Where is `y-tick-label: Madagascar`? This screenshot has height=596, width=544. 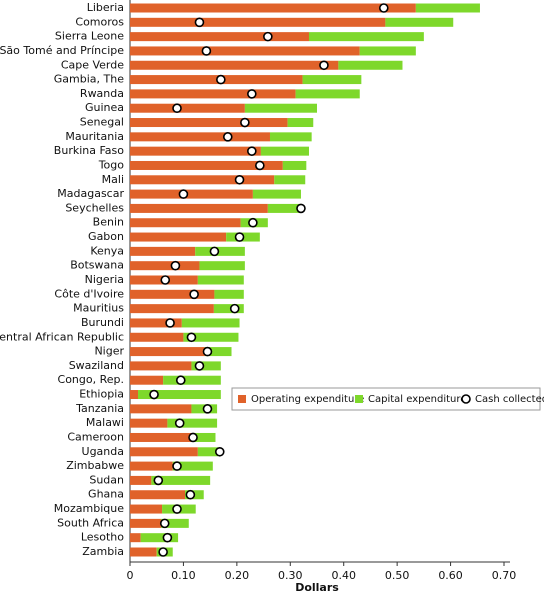 y-tick-label: Madagascar is located at coordinates (90, 193).